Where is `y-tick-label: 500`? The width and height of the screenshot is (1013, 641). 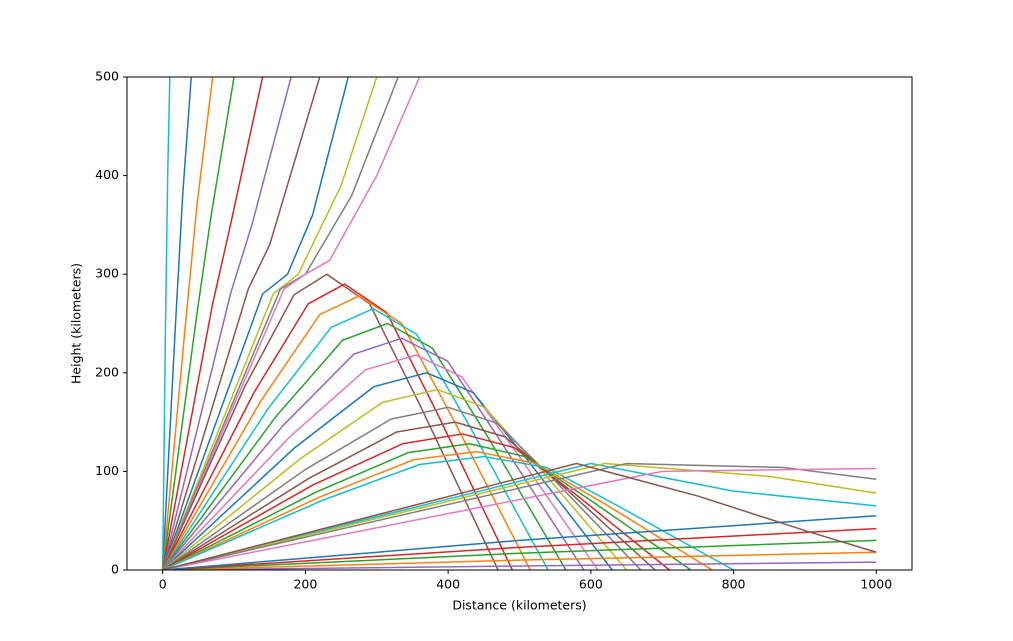
y-tick-label: 500 is located at coordinates (107, 76).